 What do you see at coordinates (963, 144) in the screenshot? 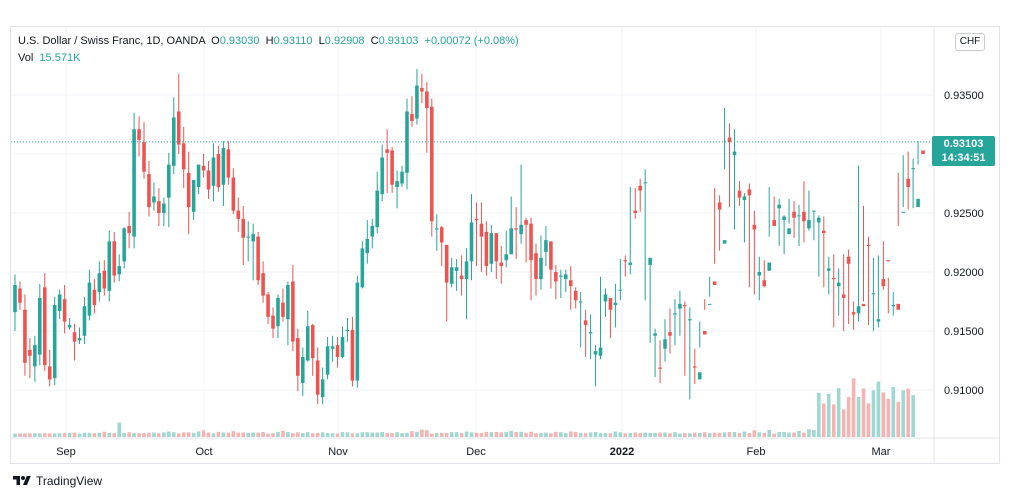
I see `last-price-value: 0.93103` at bounding box center [963, 144].